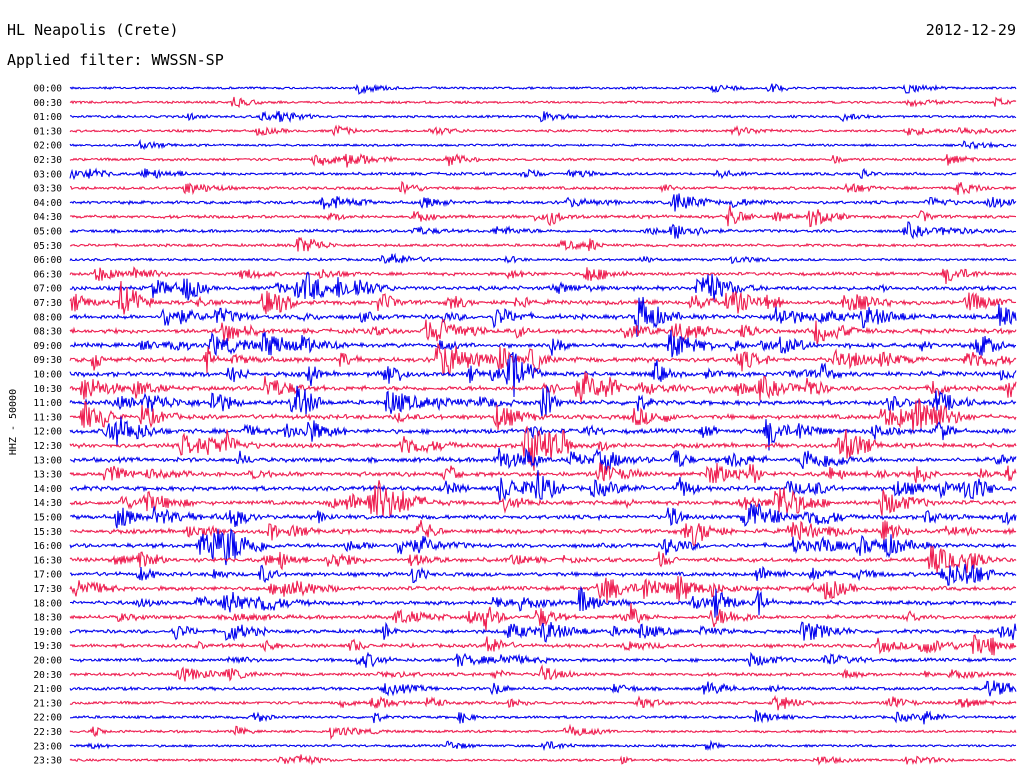 Image resolution: width=1024 pixels, height=780 pixels. Describe the element at coordinates (47, 618) in the screenshot. I see `time-tick-label: 18:30` at that location.